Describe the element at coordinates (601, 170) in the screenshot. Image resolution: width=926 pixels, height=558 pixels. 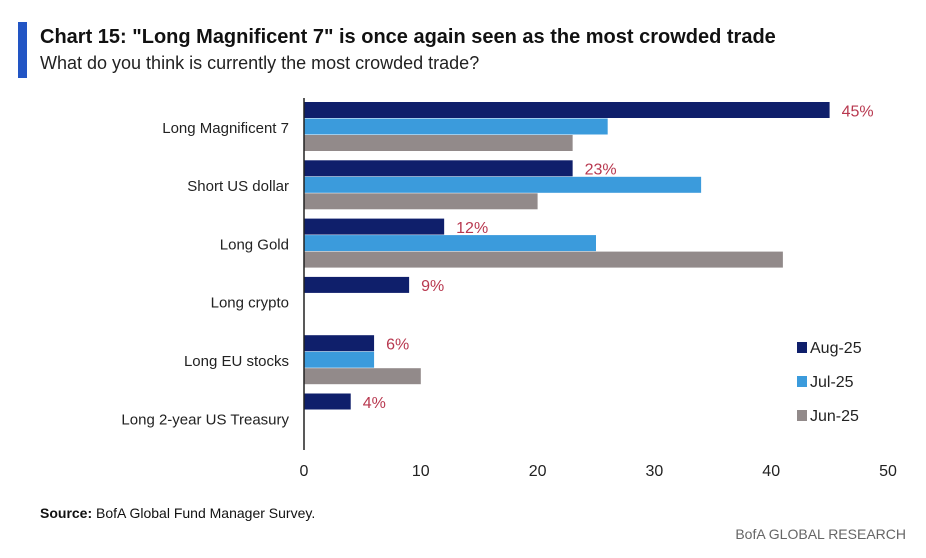
I see `data-label: 23%` at that location.